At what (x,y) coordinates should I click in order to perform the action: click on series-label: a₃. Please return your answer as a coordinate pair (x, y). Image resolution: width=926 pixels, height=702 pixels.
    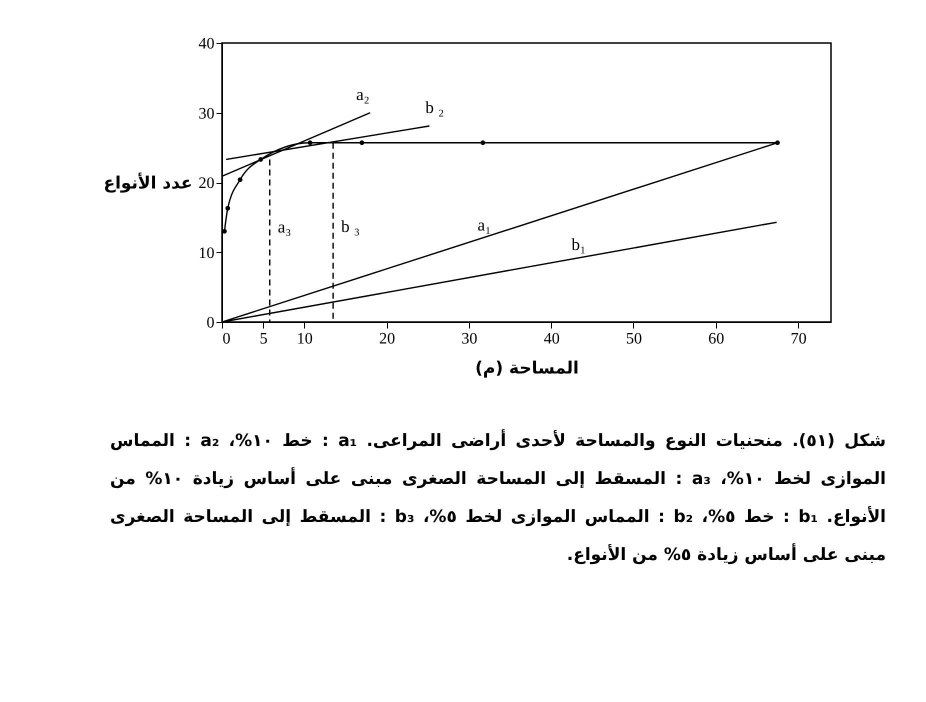
    Looking at the image, I should click on (285, 227).